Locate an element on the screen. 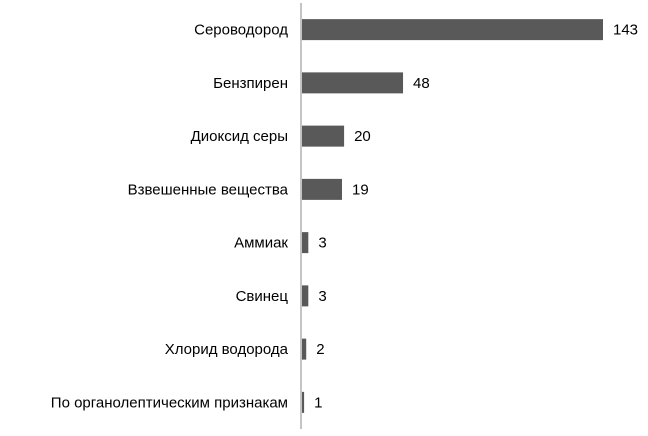 The width and height of the screenshot is (648, 436). category-label: Диоксид серы is located at coordinates (239, 136).